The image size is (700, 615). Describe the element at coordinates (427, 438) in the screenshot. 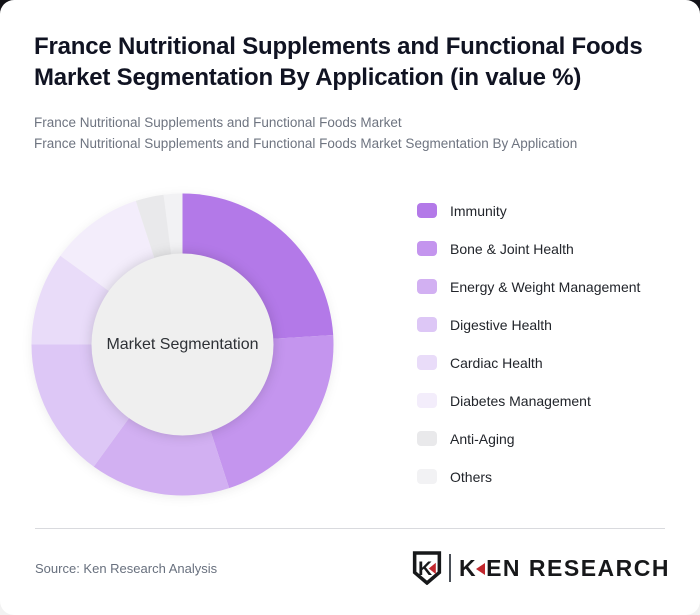

I see `legend-swatch-anti-aging` at that location.